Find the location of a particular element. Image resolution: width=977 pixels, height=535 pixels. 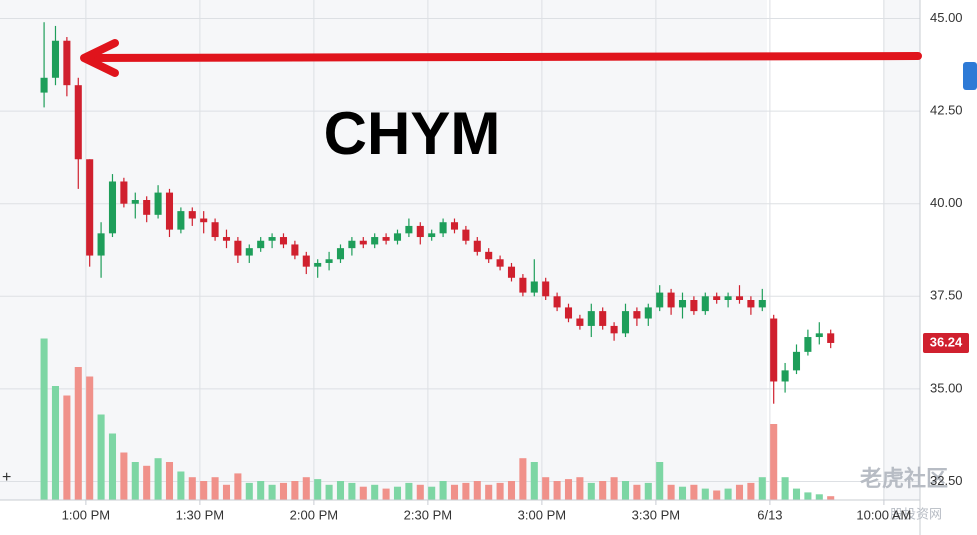

last-price-label: 36.24 is located at coordinates (946, 341).